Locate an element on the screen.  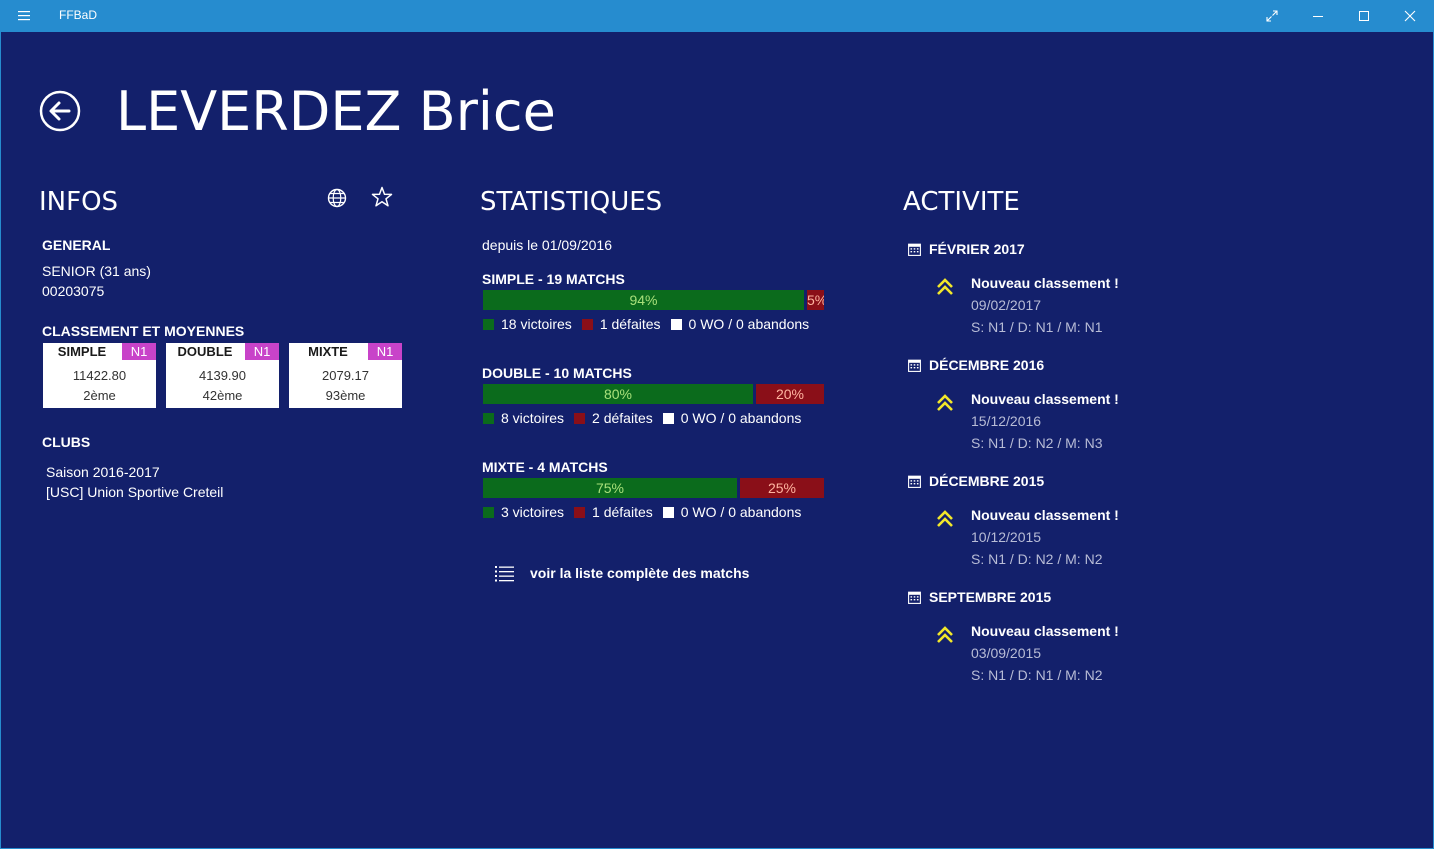
win-loss-bar: 75% 25% is located at coordinates (653, 488).